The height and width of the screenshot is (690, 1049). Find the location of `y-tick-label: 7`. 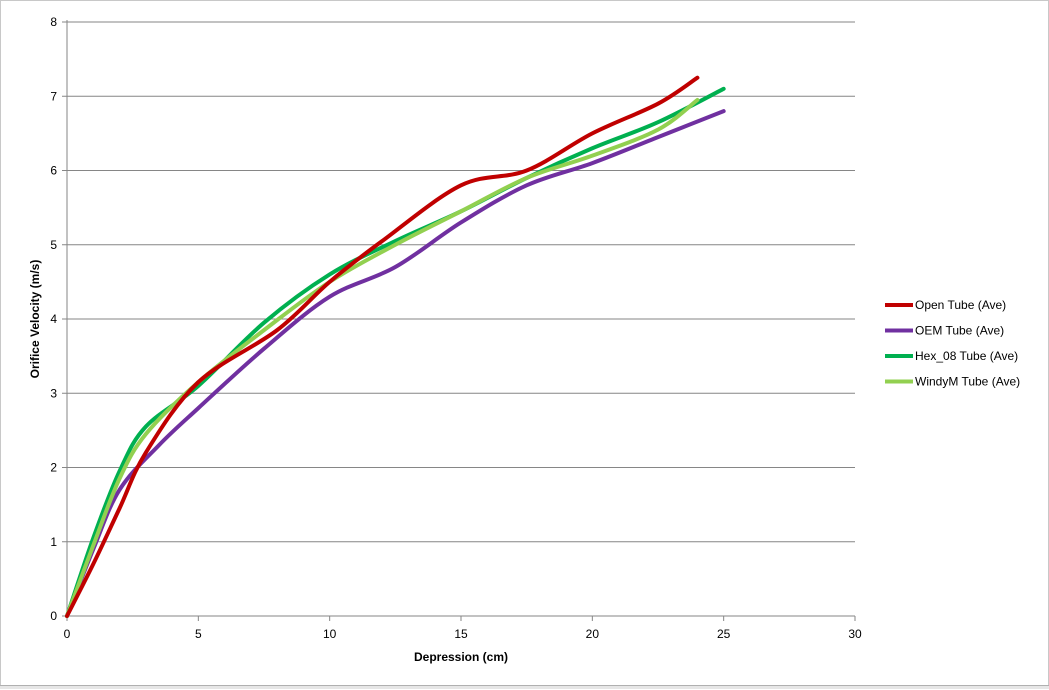

y-tick-label: 7 is located at coordinates (53, 96).